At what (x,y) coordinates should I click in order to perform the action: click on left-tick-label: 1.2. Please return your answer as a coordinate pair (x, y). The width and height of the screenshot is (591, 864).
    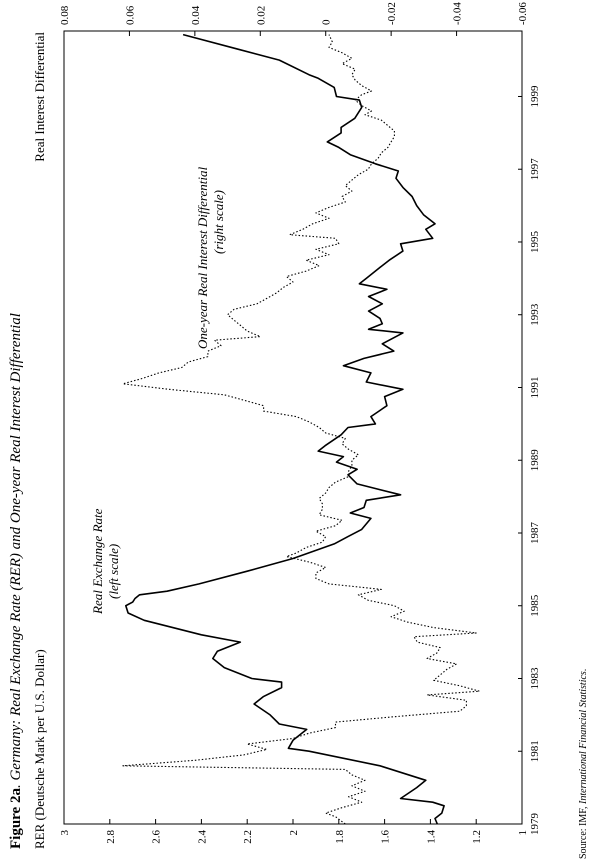
    Looking at the image, I should click on (477, 837).